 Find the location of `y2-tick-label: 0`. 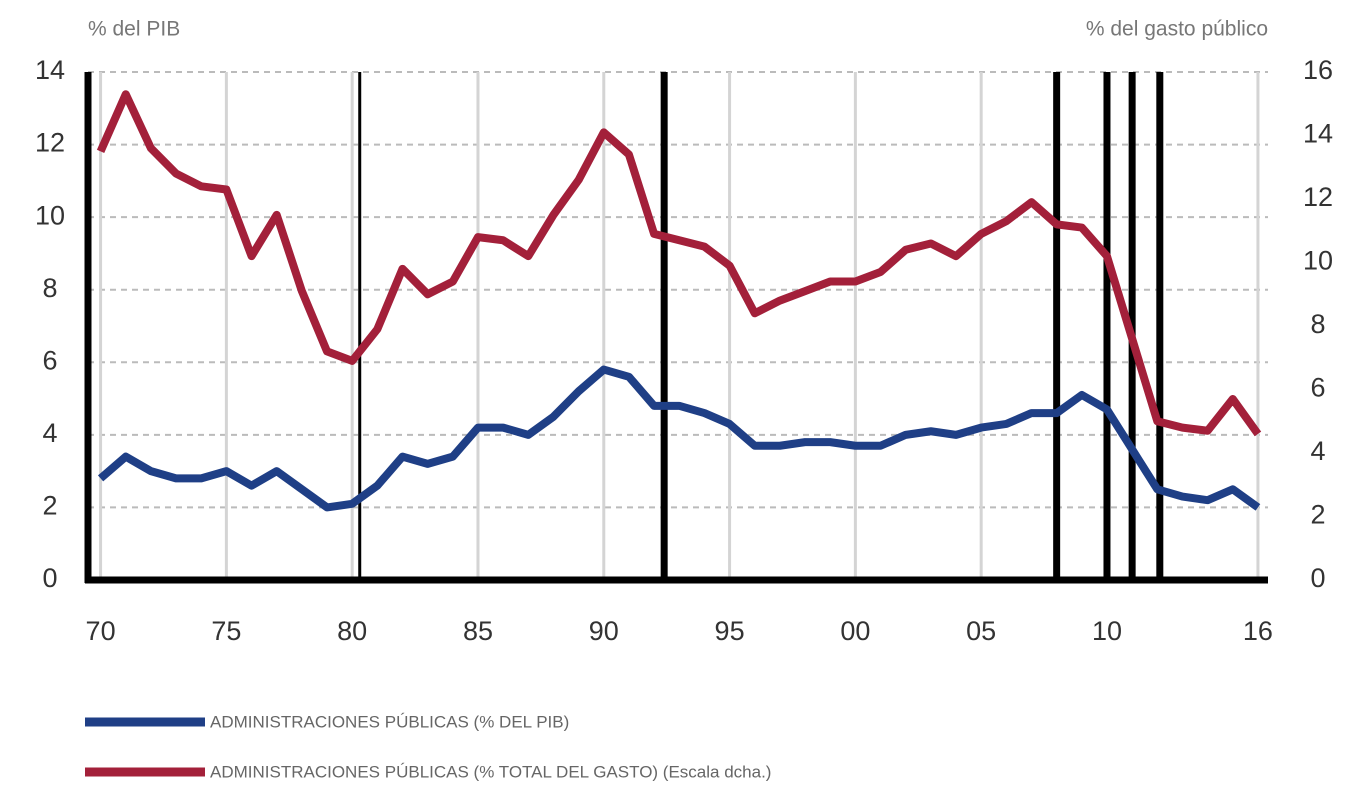

y2-tick-label: 0 is located at coordinates (1317, 578).